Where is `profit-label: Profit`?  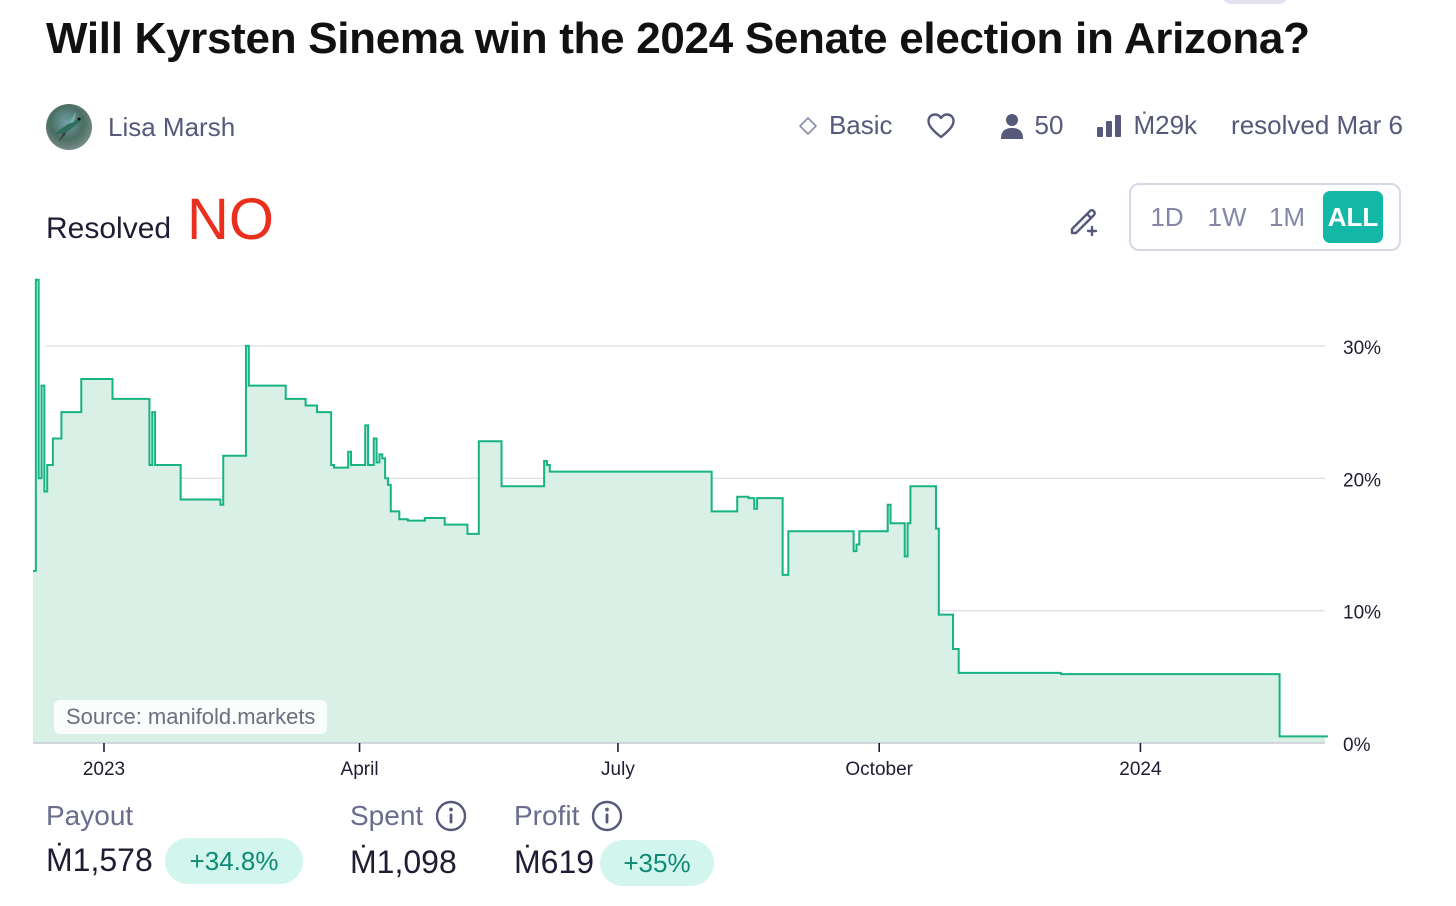
profit-label: Profit is located at coordinates (568, 816).